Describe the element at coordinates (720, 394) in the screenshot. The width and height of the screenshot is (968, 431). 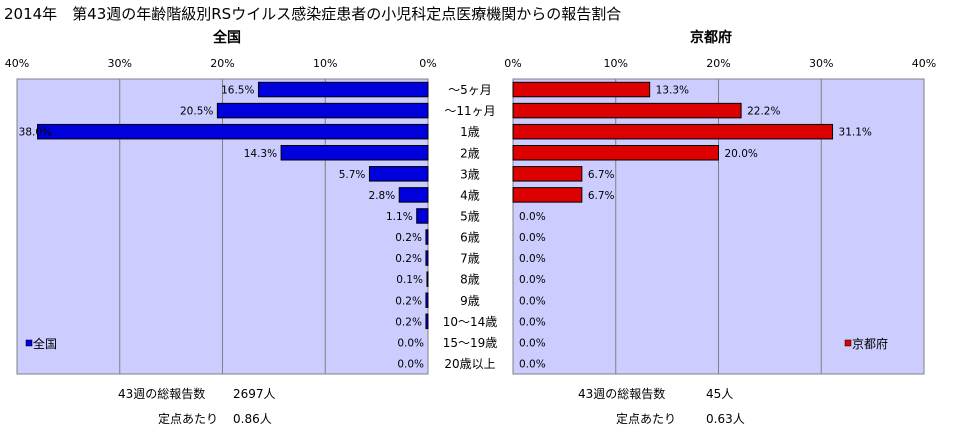
I see `kyoto-total-value: 45人` at that location.